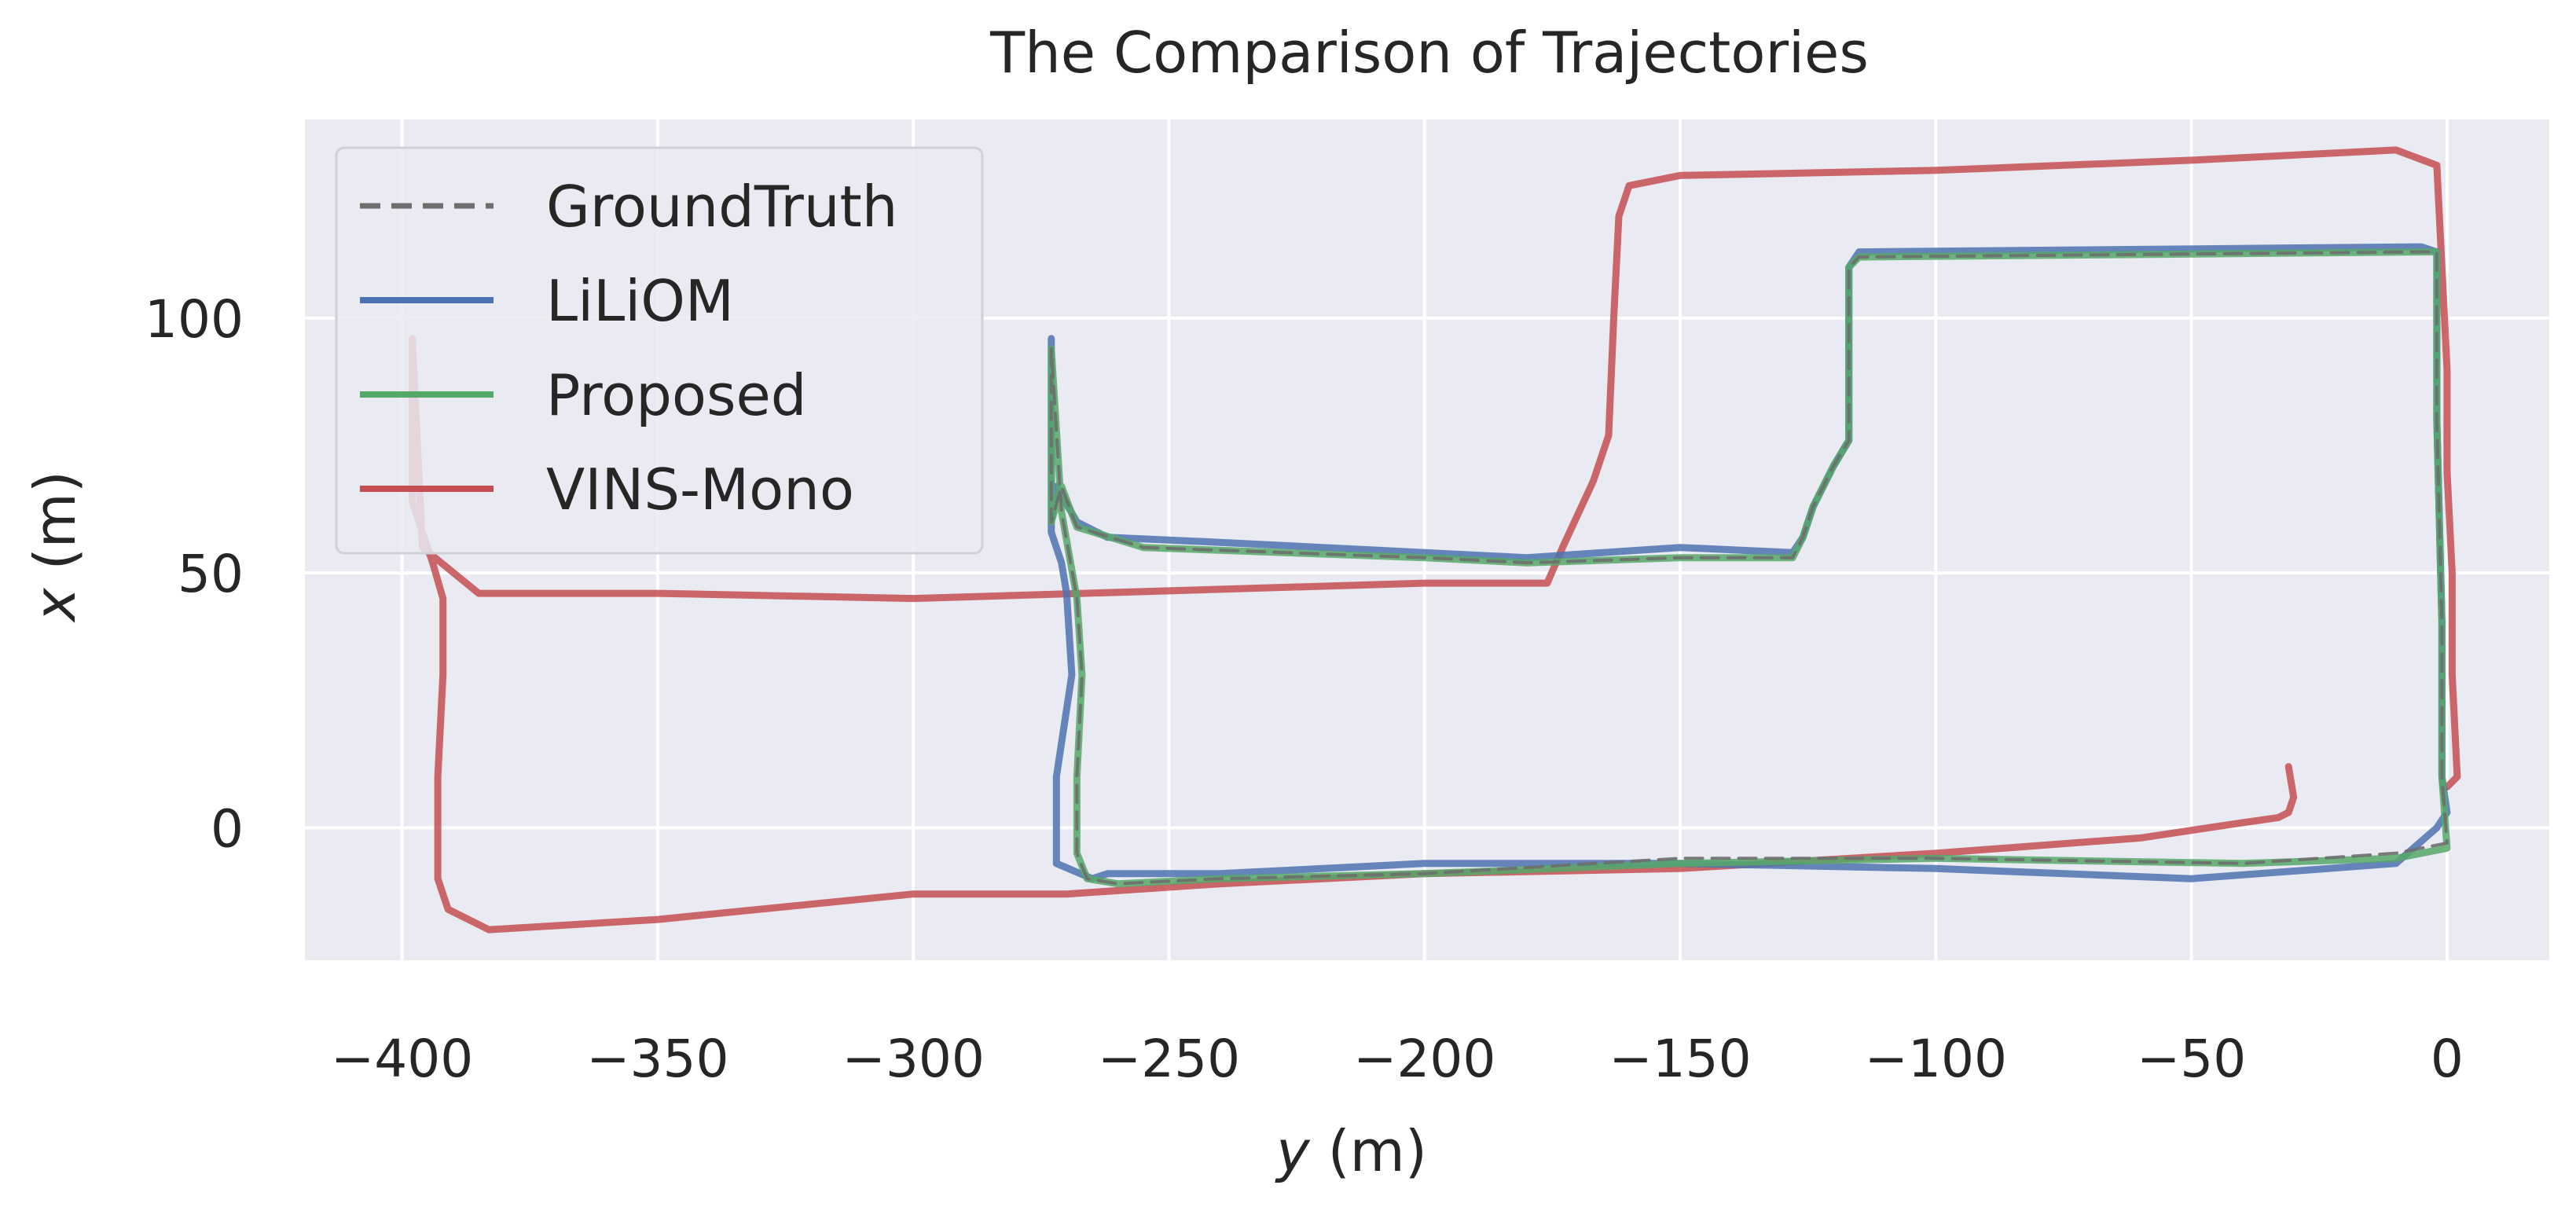 This screenshot has width=2576, height=1207. Describe the element at coordinates (194, 319) in the screenshot. I see `y-tick-label: 100` at that location.